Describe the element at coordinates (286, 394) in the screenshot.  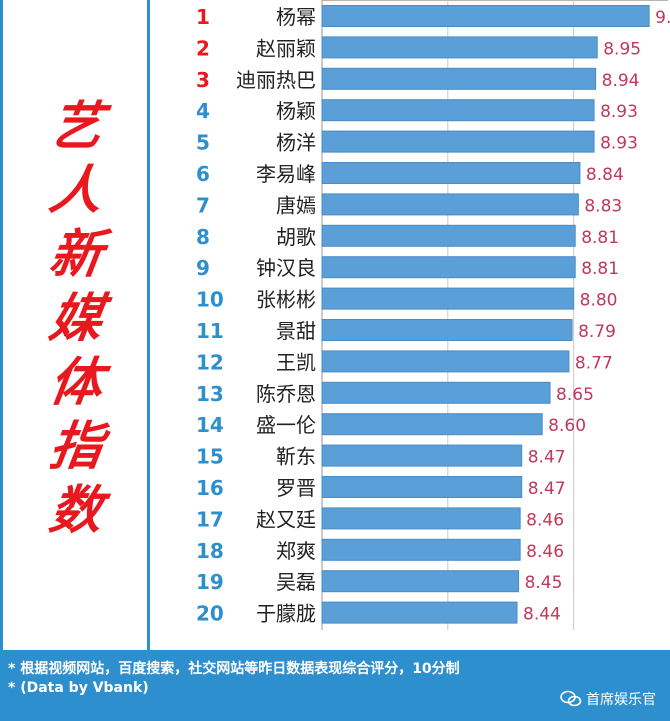
I see `artist-name-label: 陈乔恩` at that location.